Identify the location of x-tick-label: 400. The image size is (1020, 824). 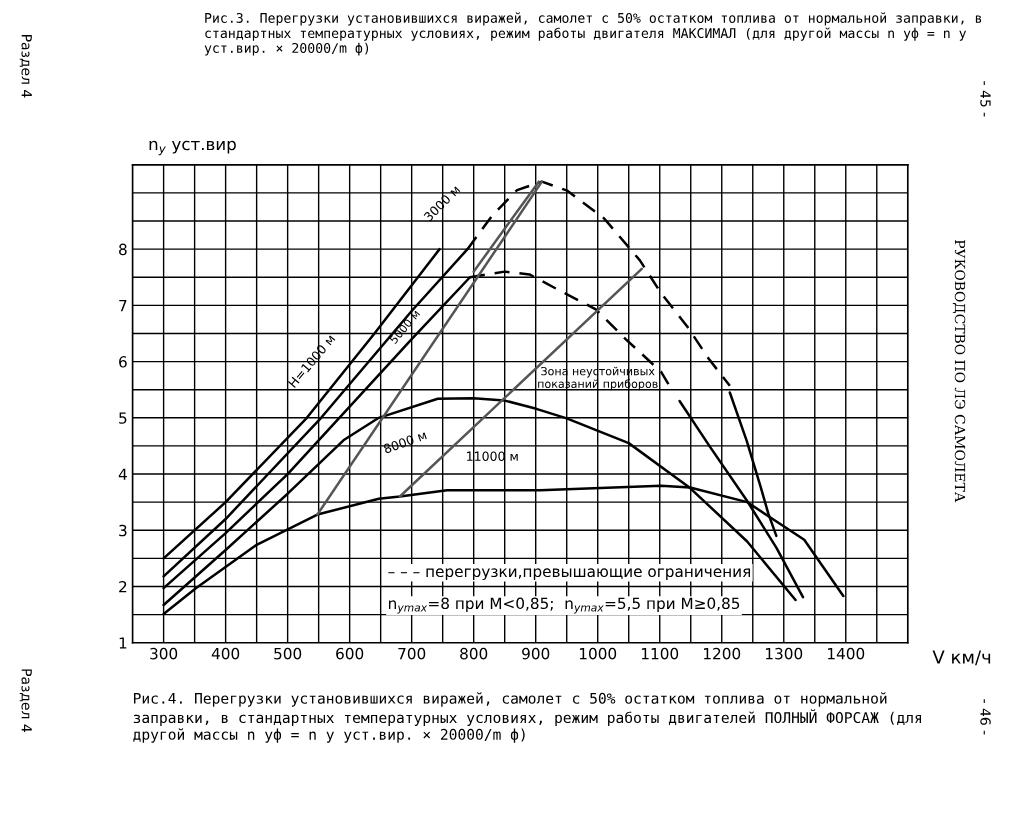
(225, 653).